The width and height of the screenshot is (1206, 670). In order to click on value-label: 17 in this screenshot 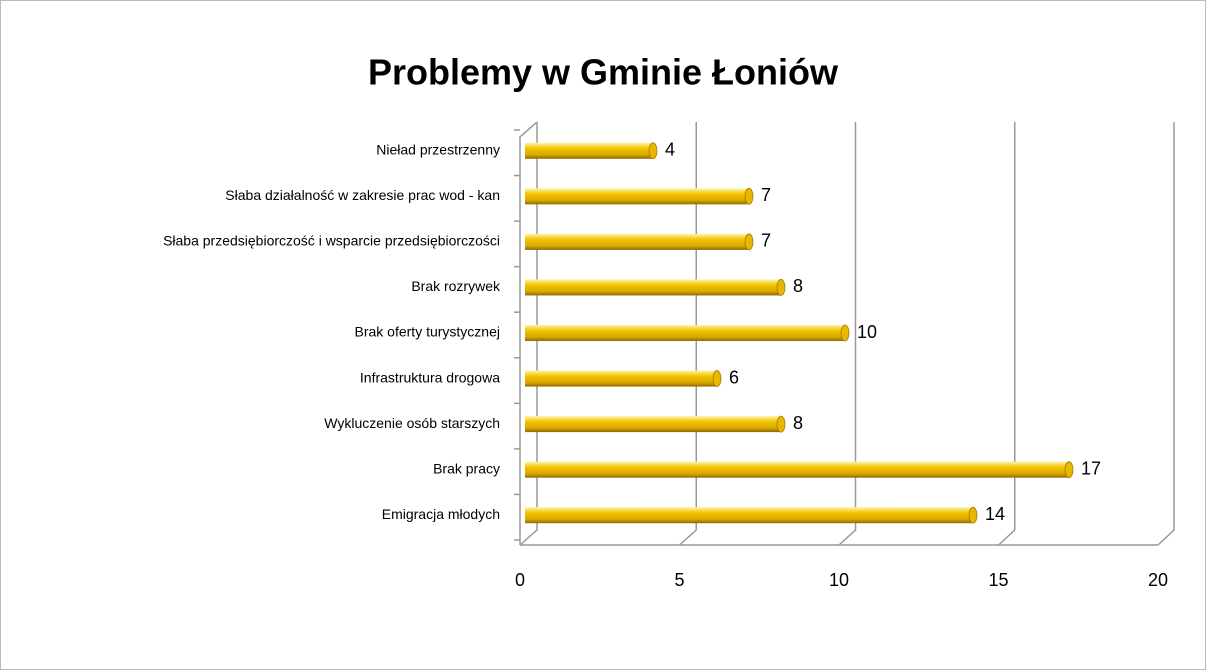, I will do `click(1091, 468)`.